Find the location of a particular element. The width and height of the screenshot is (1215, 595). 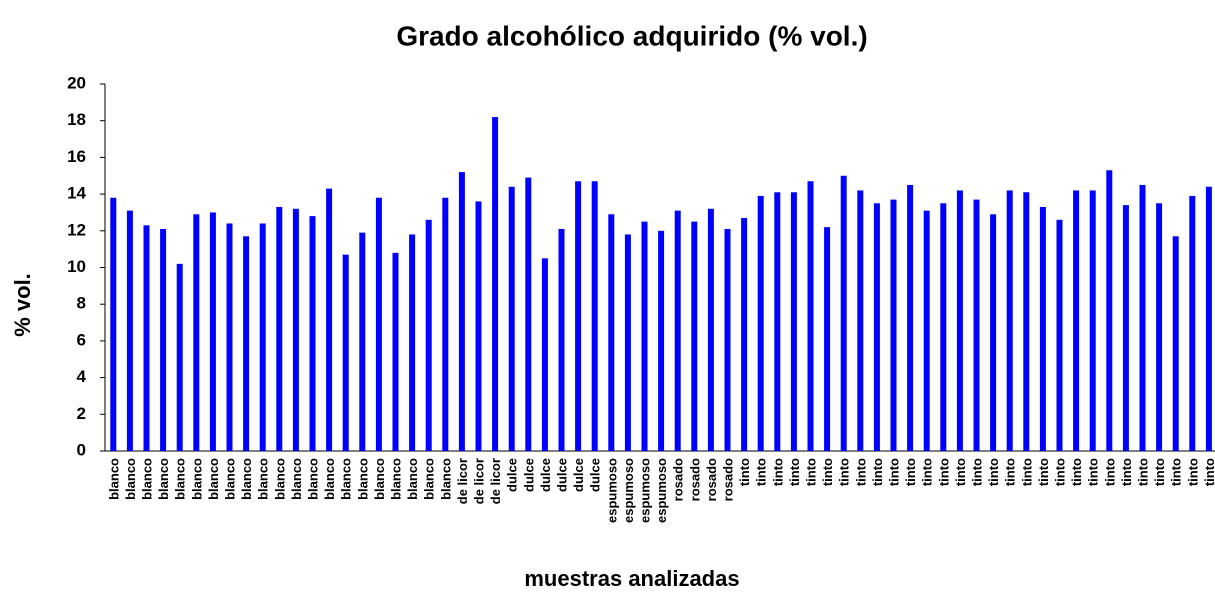

y-tick-label: 16 is located at coordinates (76, 156).